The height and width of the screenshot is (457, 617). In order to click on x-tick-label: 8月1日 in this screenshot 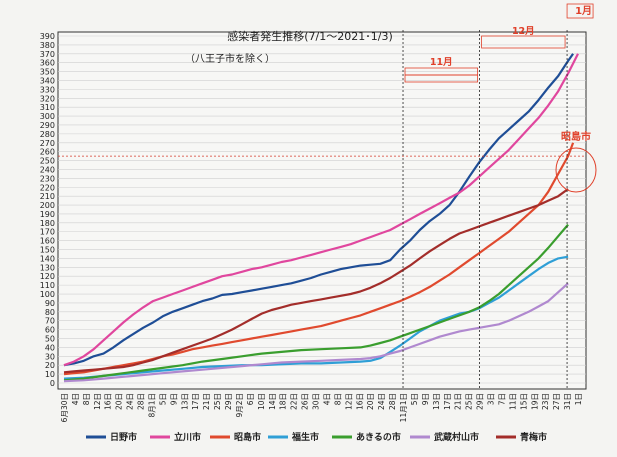, I will do `click(151, 405)`.